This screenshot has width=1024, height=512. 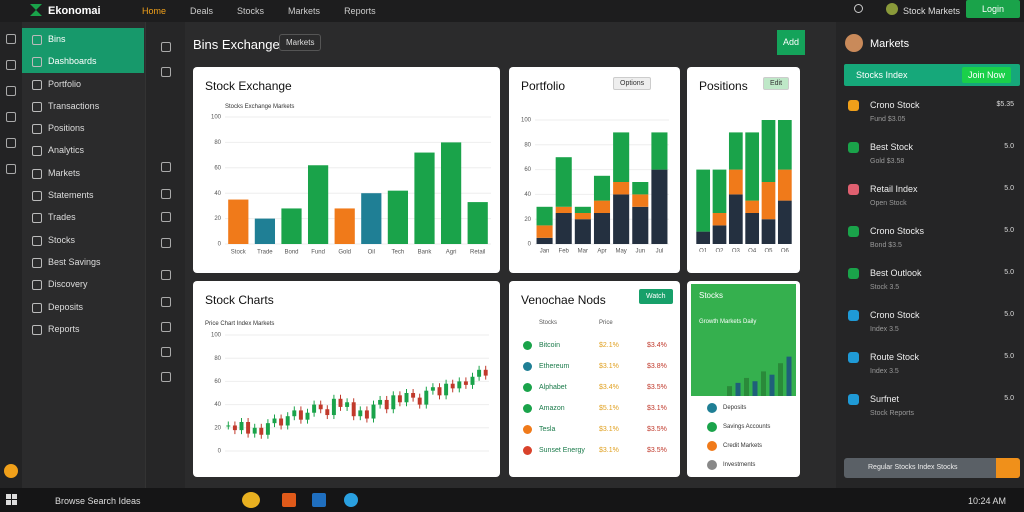 What do you see at coordinates (83, 307) in the screenshot?
I see `menu-item: Deposits` at bounding box center [83, 307].